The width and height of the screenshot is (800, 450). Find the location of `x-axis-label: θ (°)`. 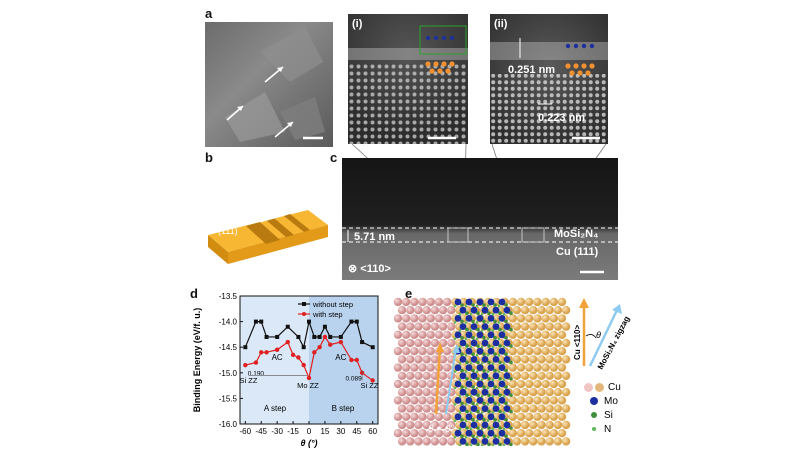

x-axis-label: θ (°) is located at coordinates (308, 443).